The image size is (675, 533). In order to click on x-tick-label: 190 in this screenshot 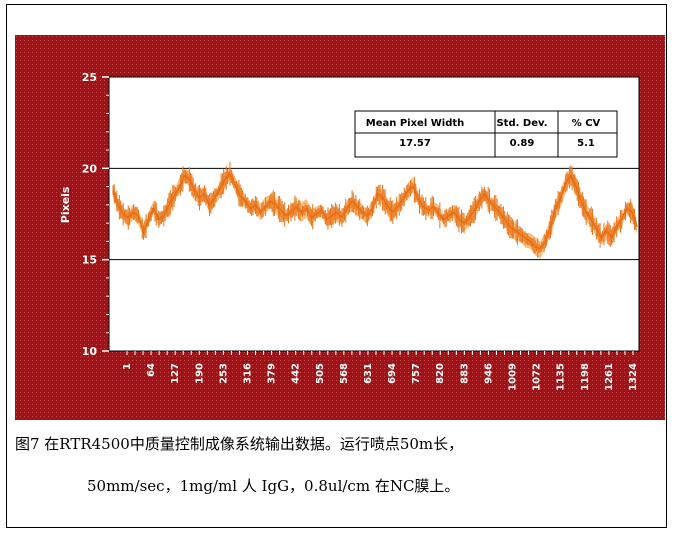, I will do `click(199, 373)`.